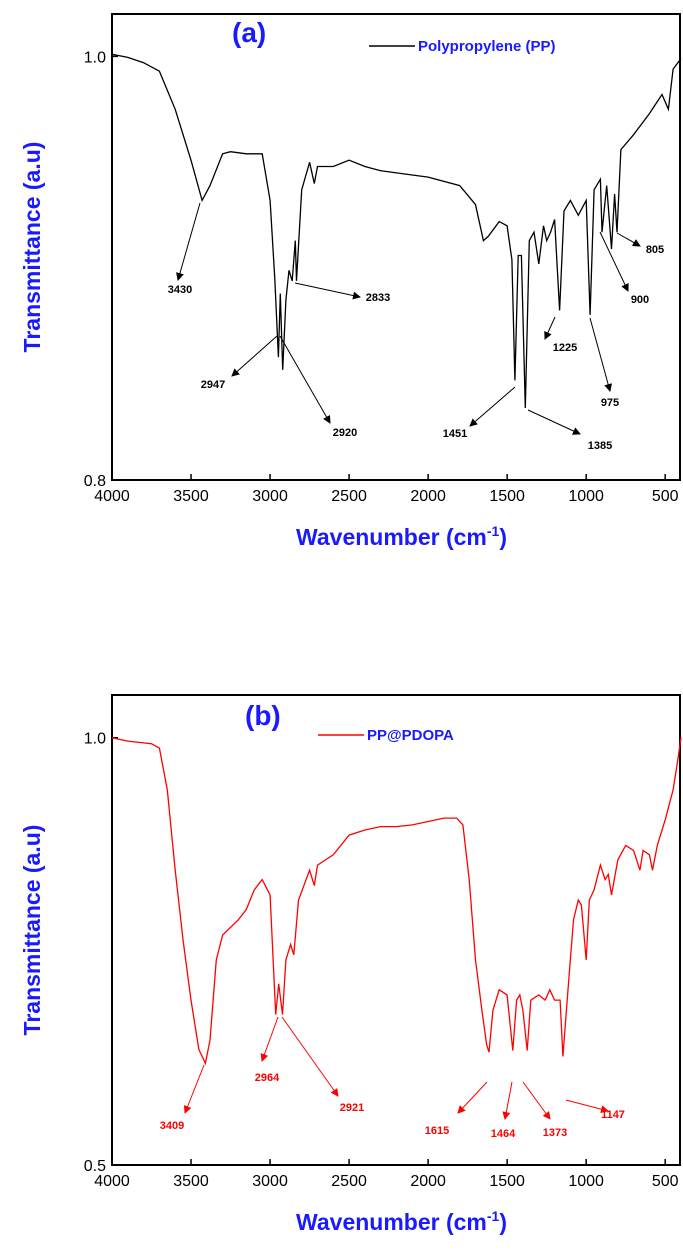  What do you see at coordinates (555, 1133) in the screenshot?
I see `peak-label: 1373` at bounding box center [555, 1133].